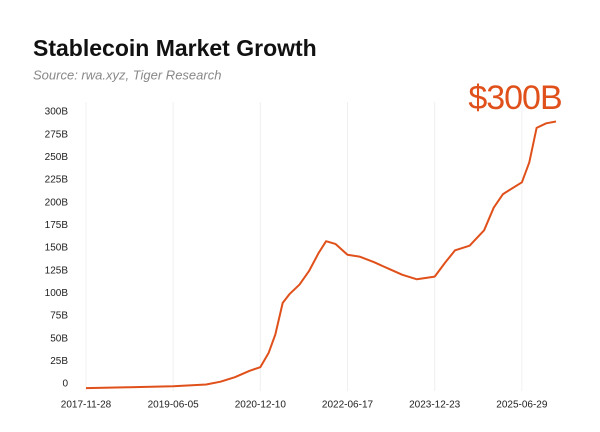 The image size is (600, 432). What do you see at coordinates (522, 405) in the screenshot?
I see `x-tick-label: 2025-06-29` at bounding box center [522, 405].